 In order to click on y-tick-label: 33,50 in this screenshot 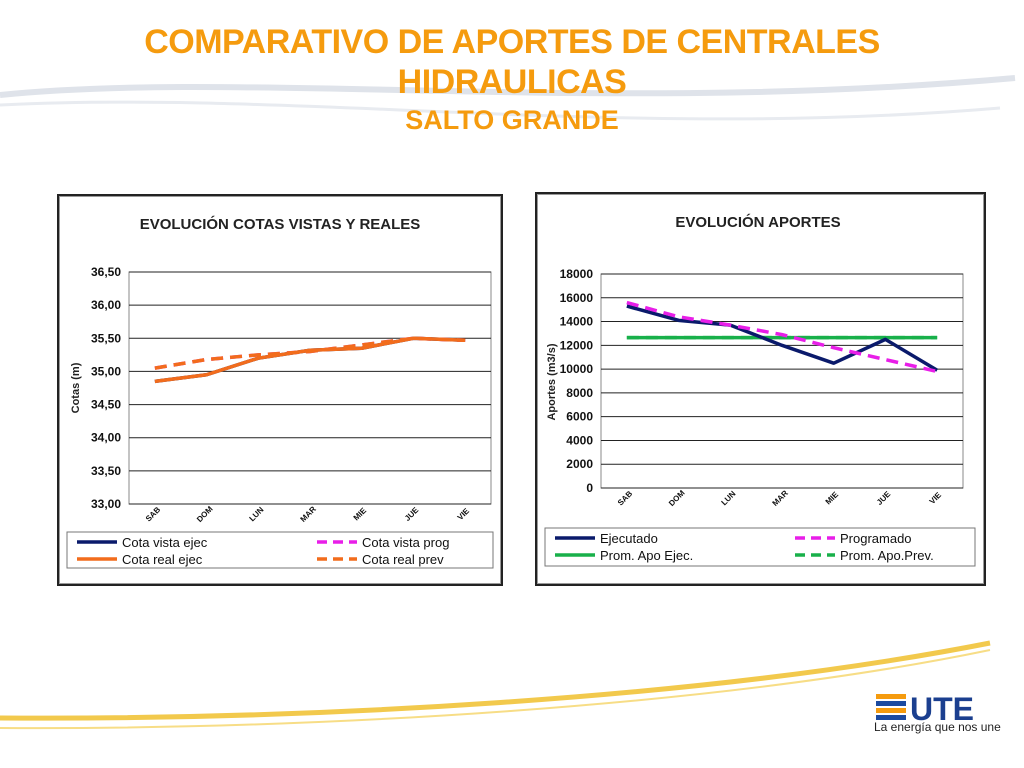, I will do `click(106, 471)`.